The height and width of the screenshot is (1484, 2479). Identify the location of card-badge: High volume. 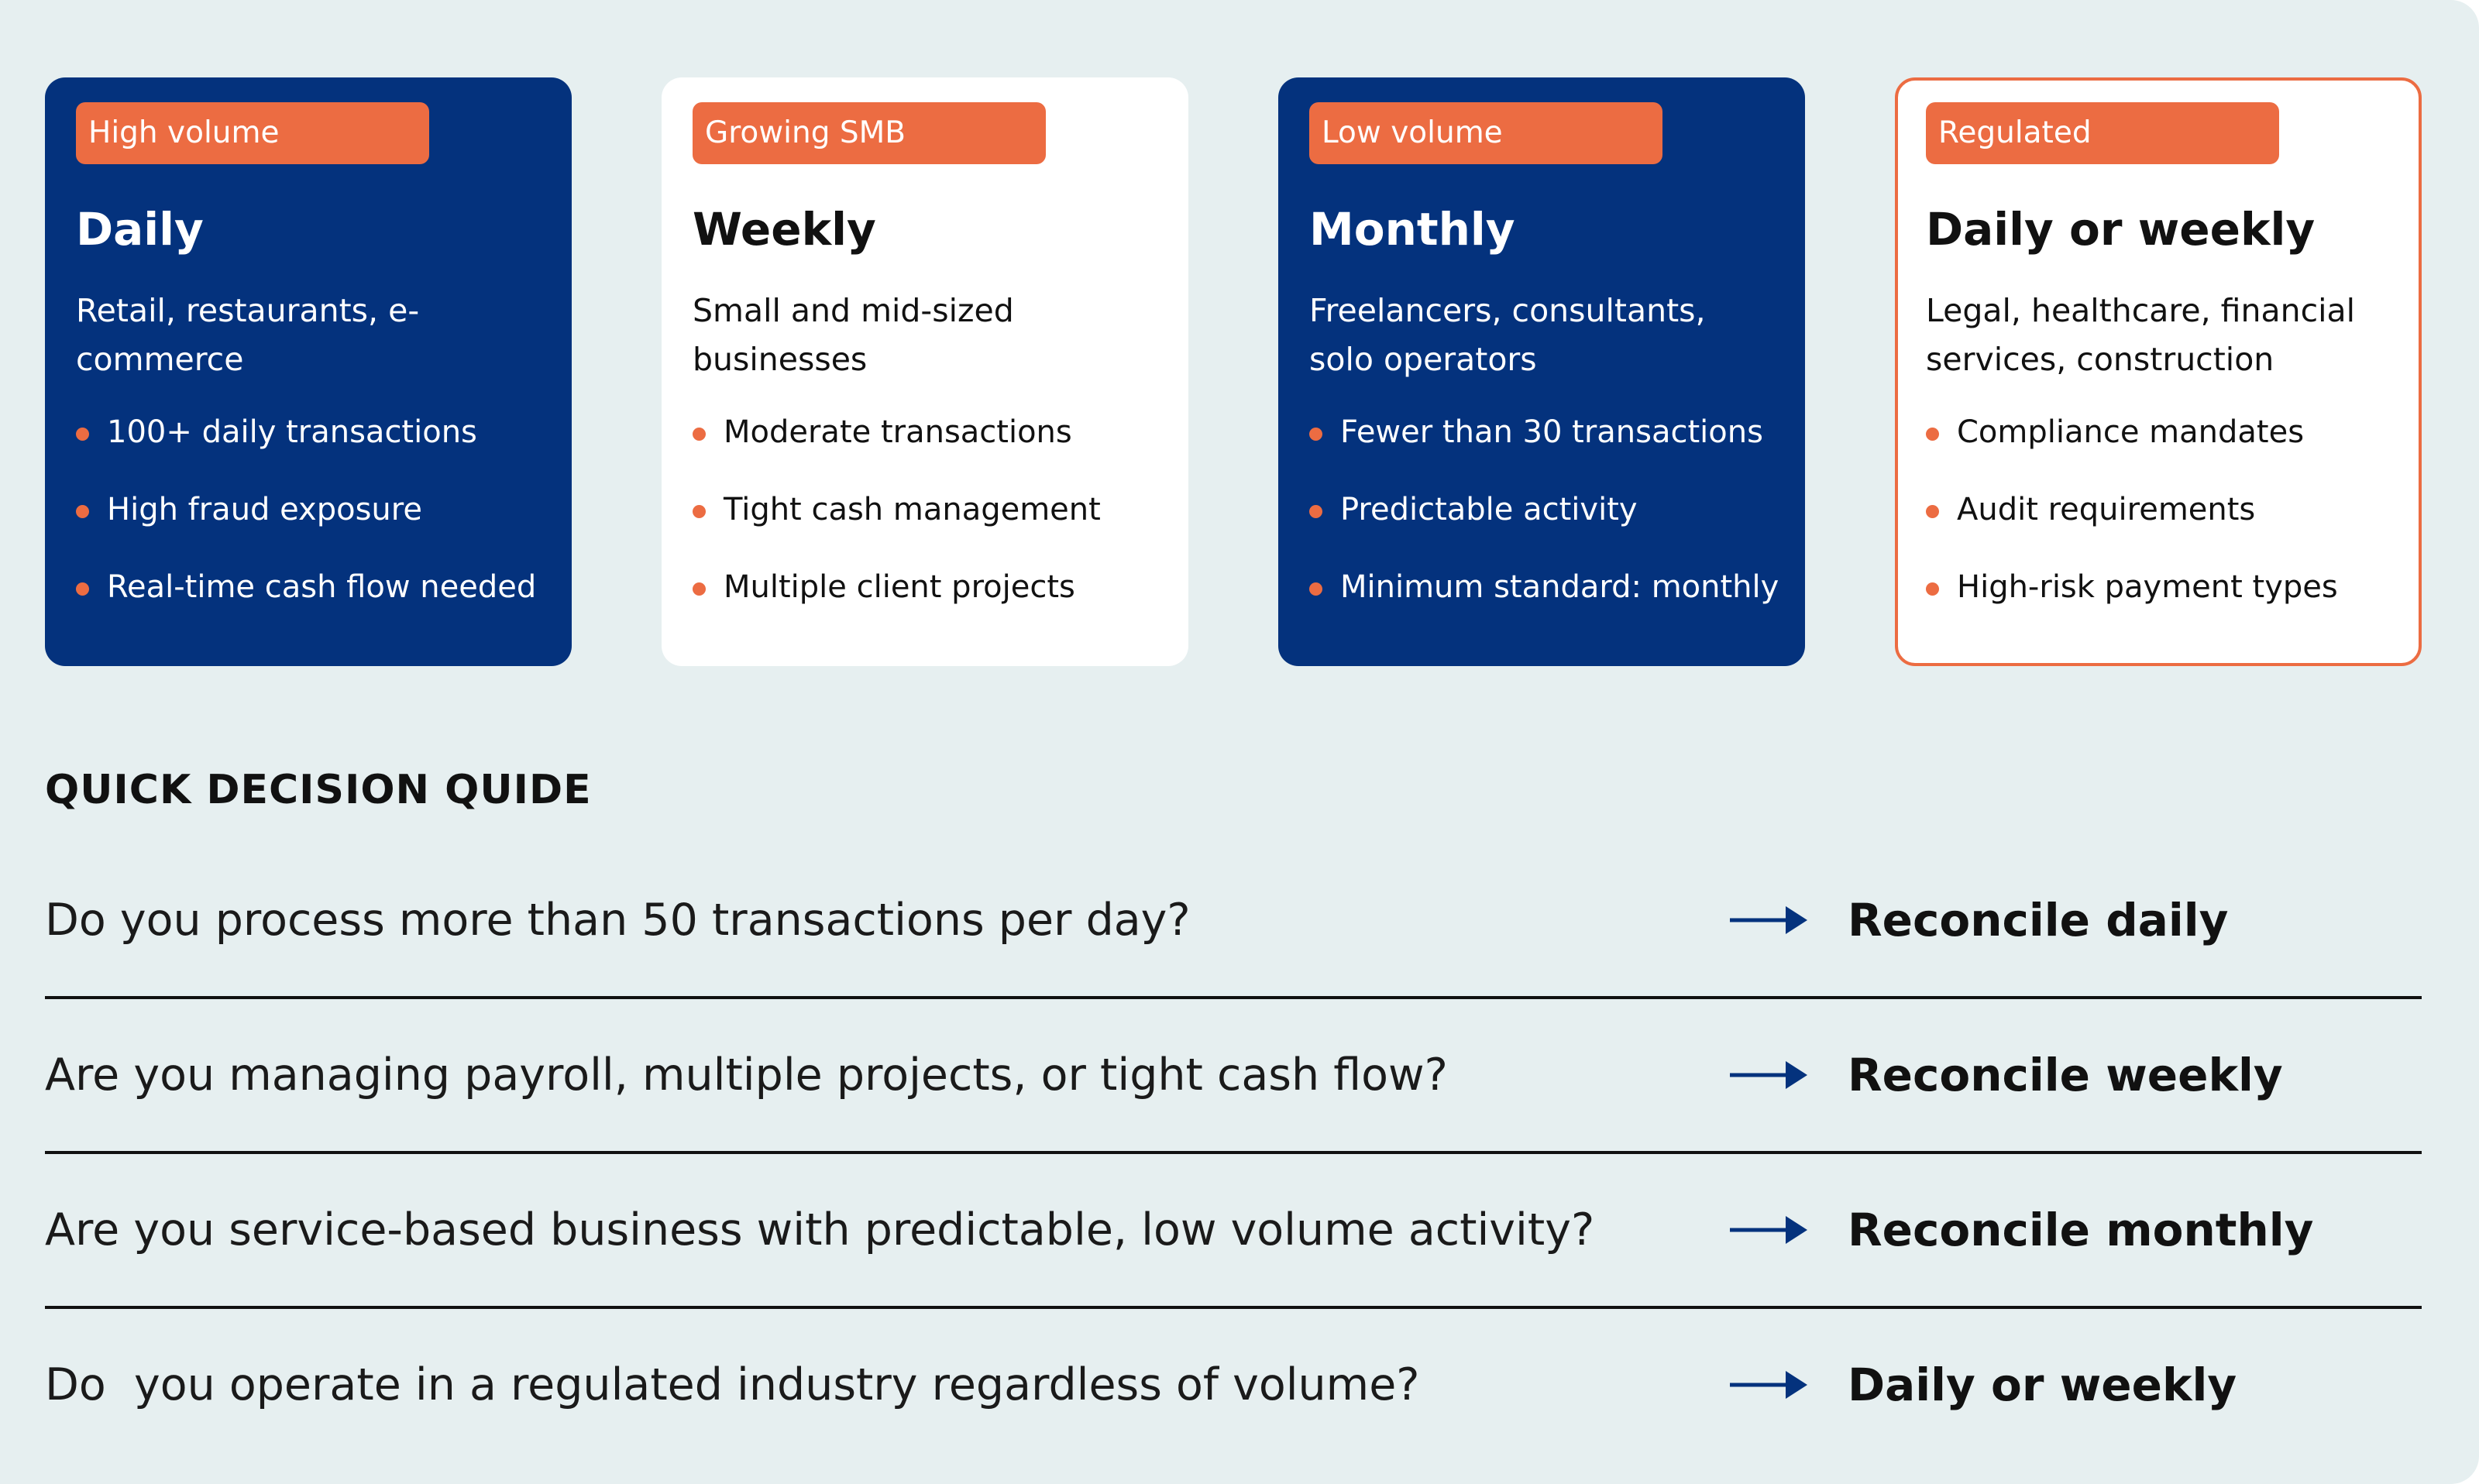
(252, 133).